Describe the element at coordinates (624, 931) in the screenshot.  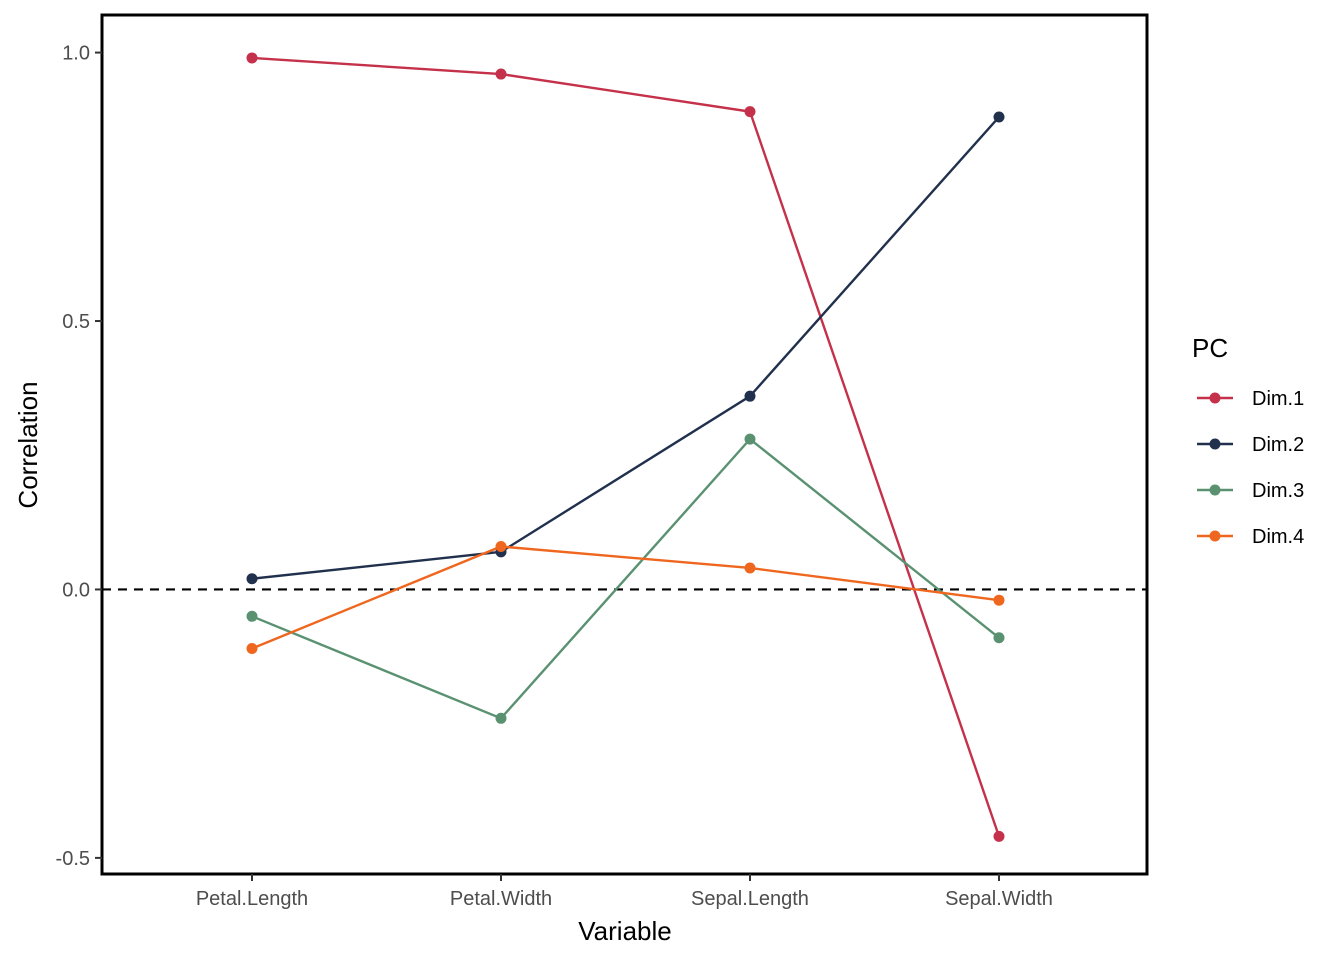
I see `x-axis-title: Variable` at that location.